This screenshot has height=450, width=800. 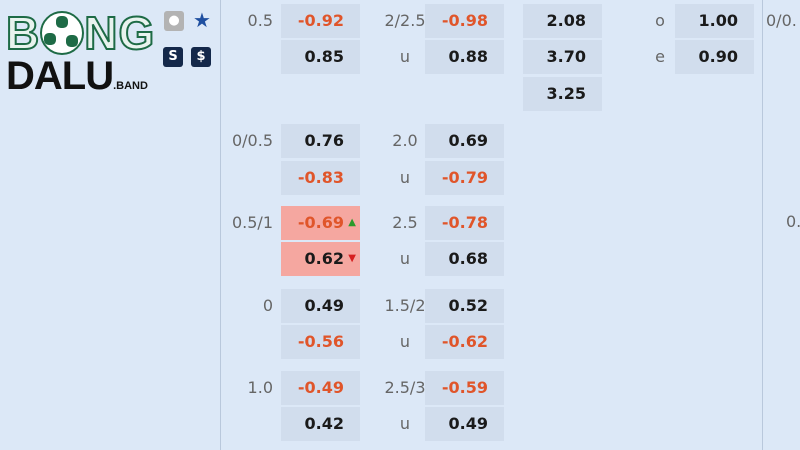 What do you see at coordinates (562, 57) in the screenshot?
I see `1x2-odds-cell: 3.70` at bounding box center [562, 57].